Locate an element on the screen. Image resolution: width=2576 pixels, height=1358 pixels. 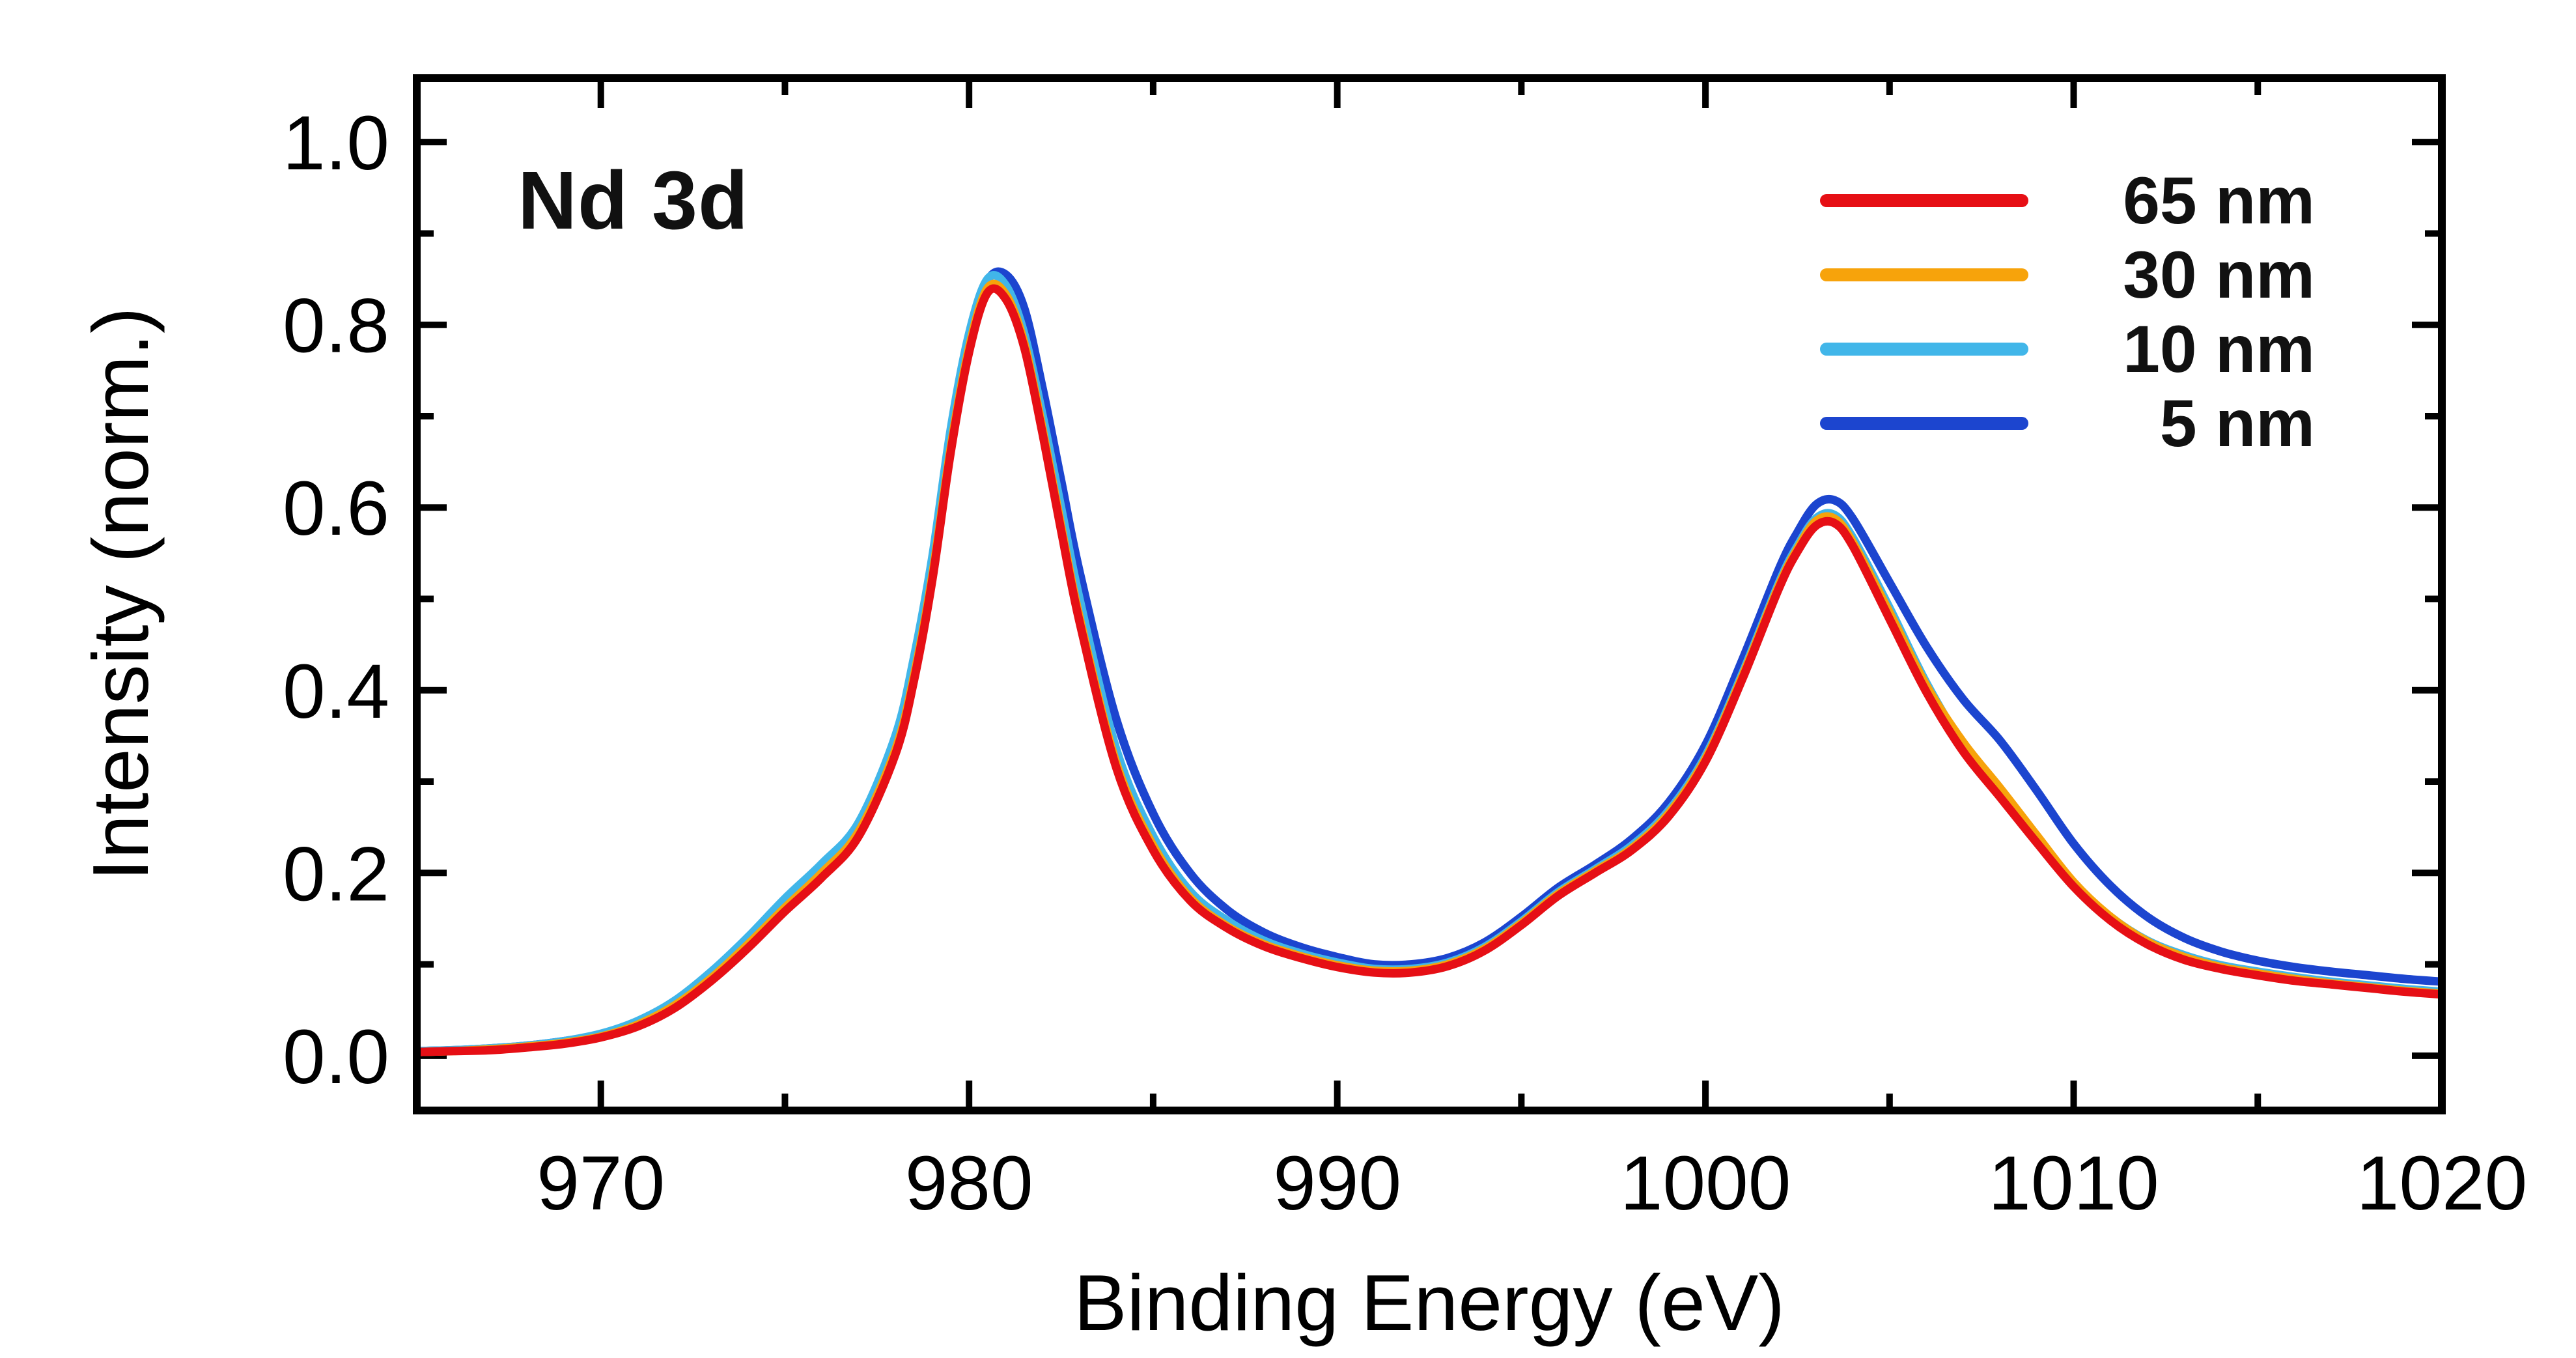
svg-text: 1.0 is located at coordinates (336, 143).